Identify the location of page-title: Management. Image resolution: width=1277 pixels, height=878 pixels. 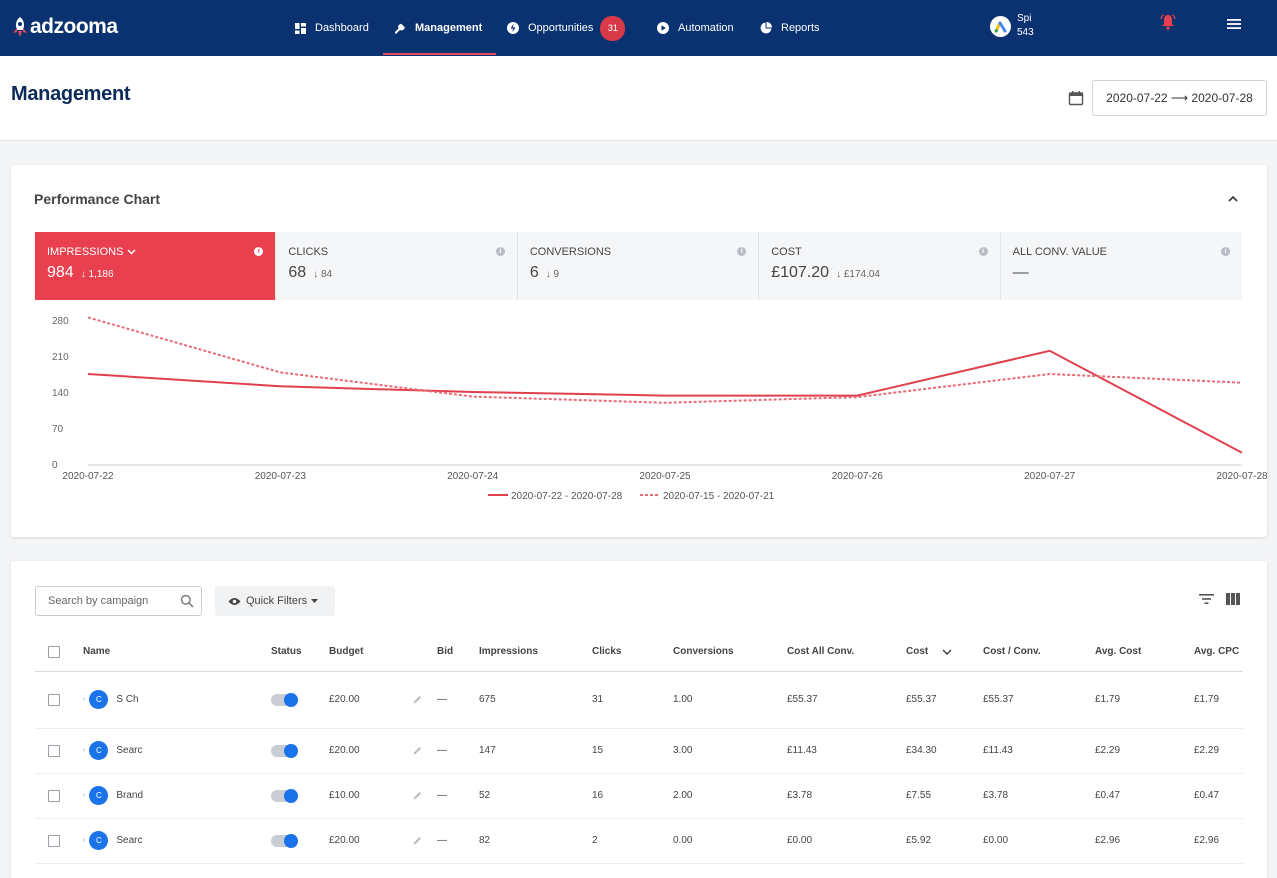
(71, 94).